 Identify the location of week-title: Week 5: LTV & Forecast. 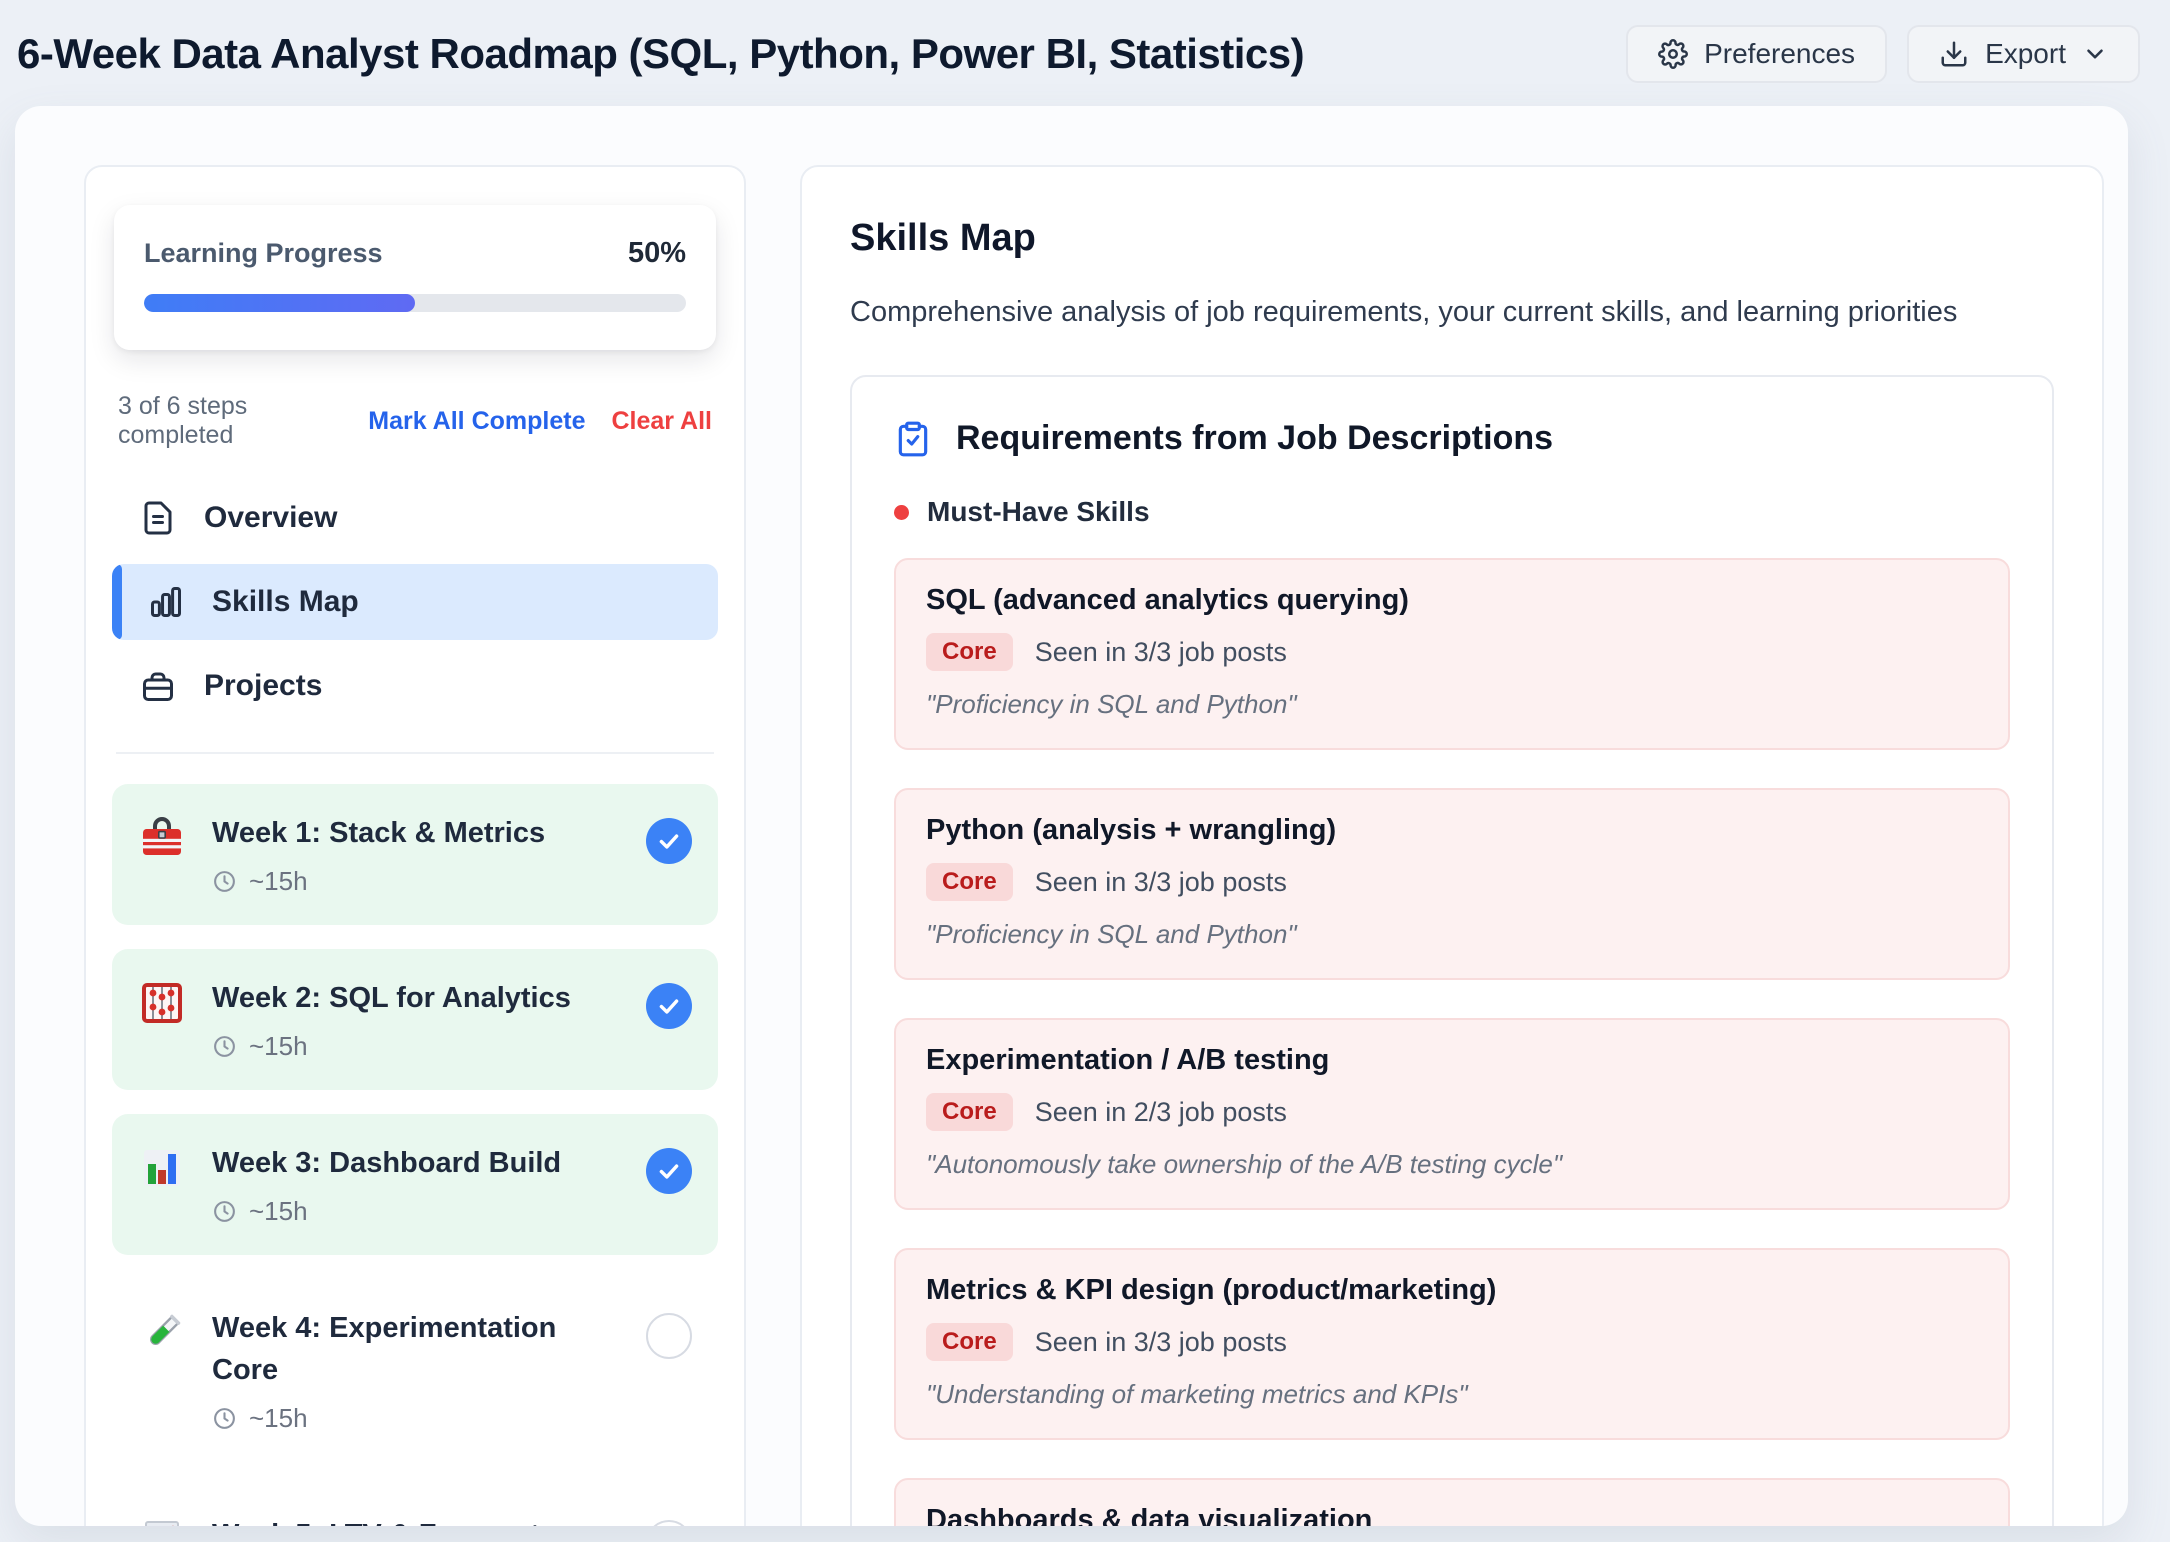
(416, 1520).